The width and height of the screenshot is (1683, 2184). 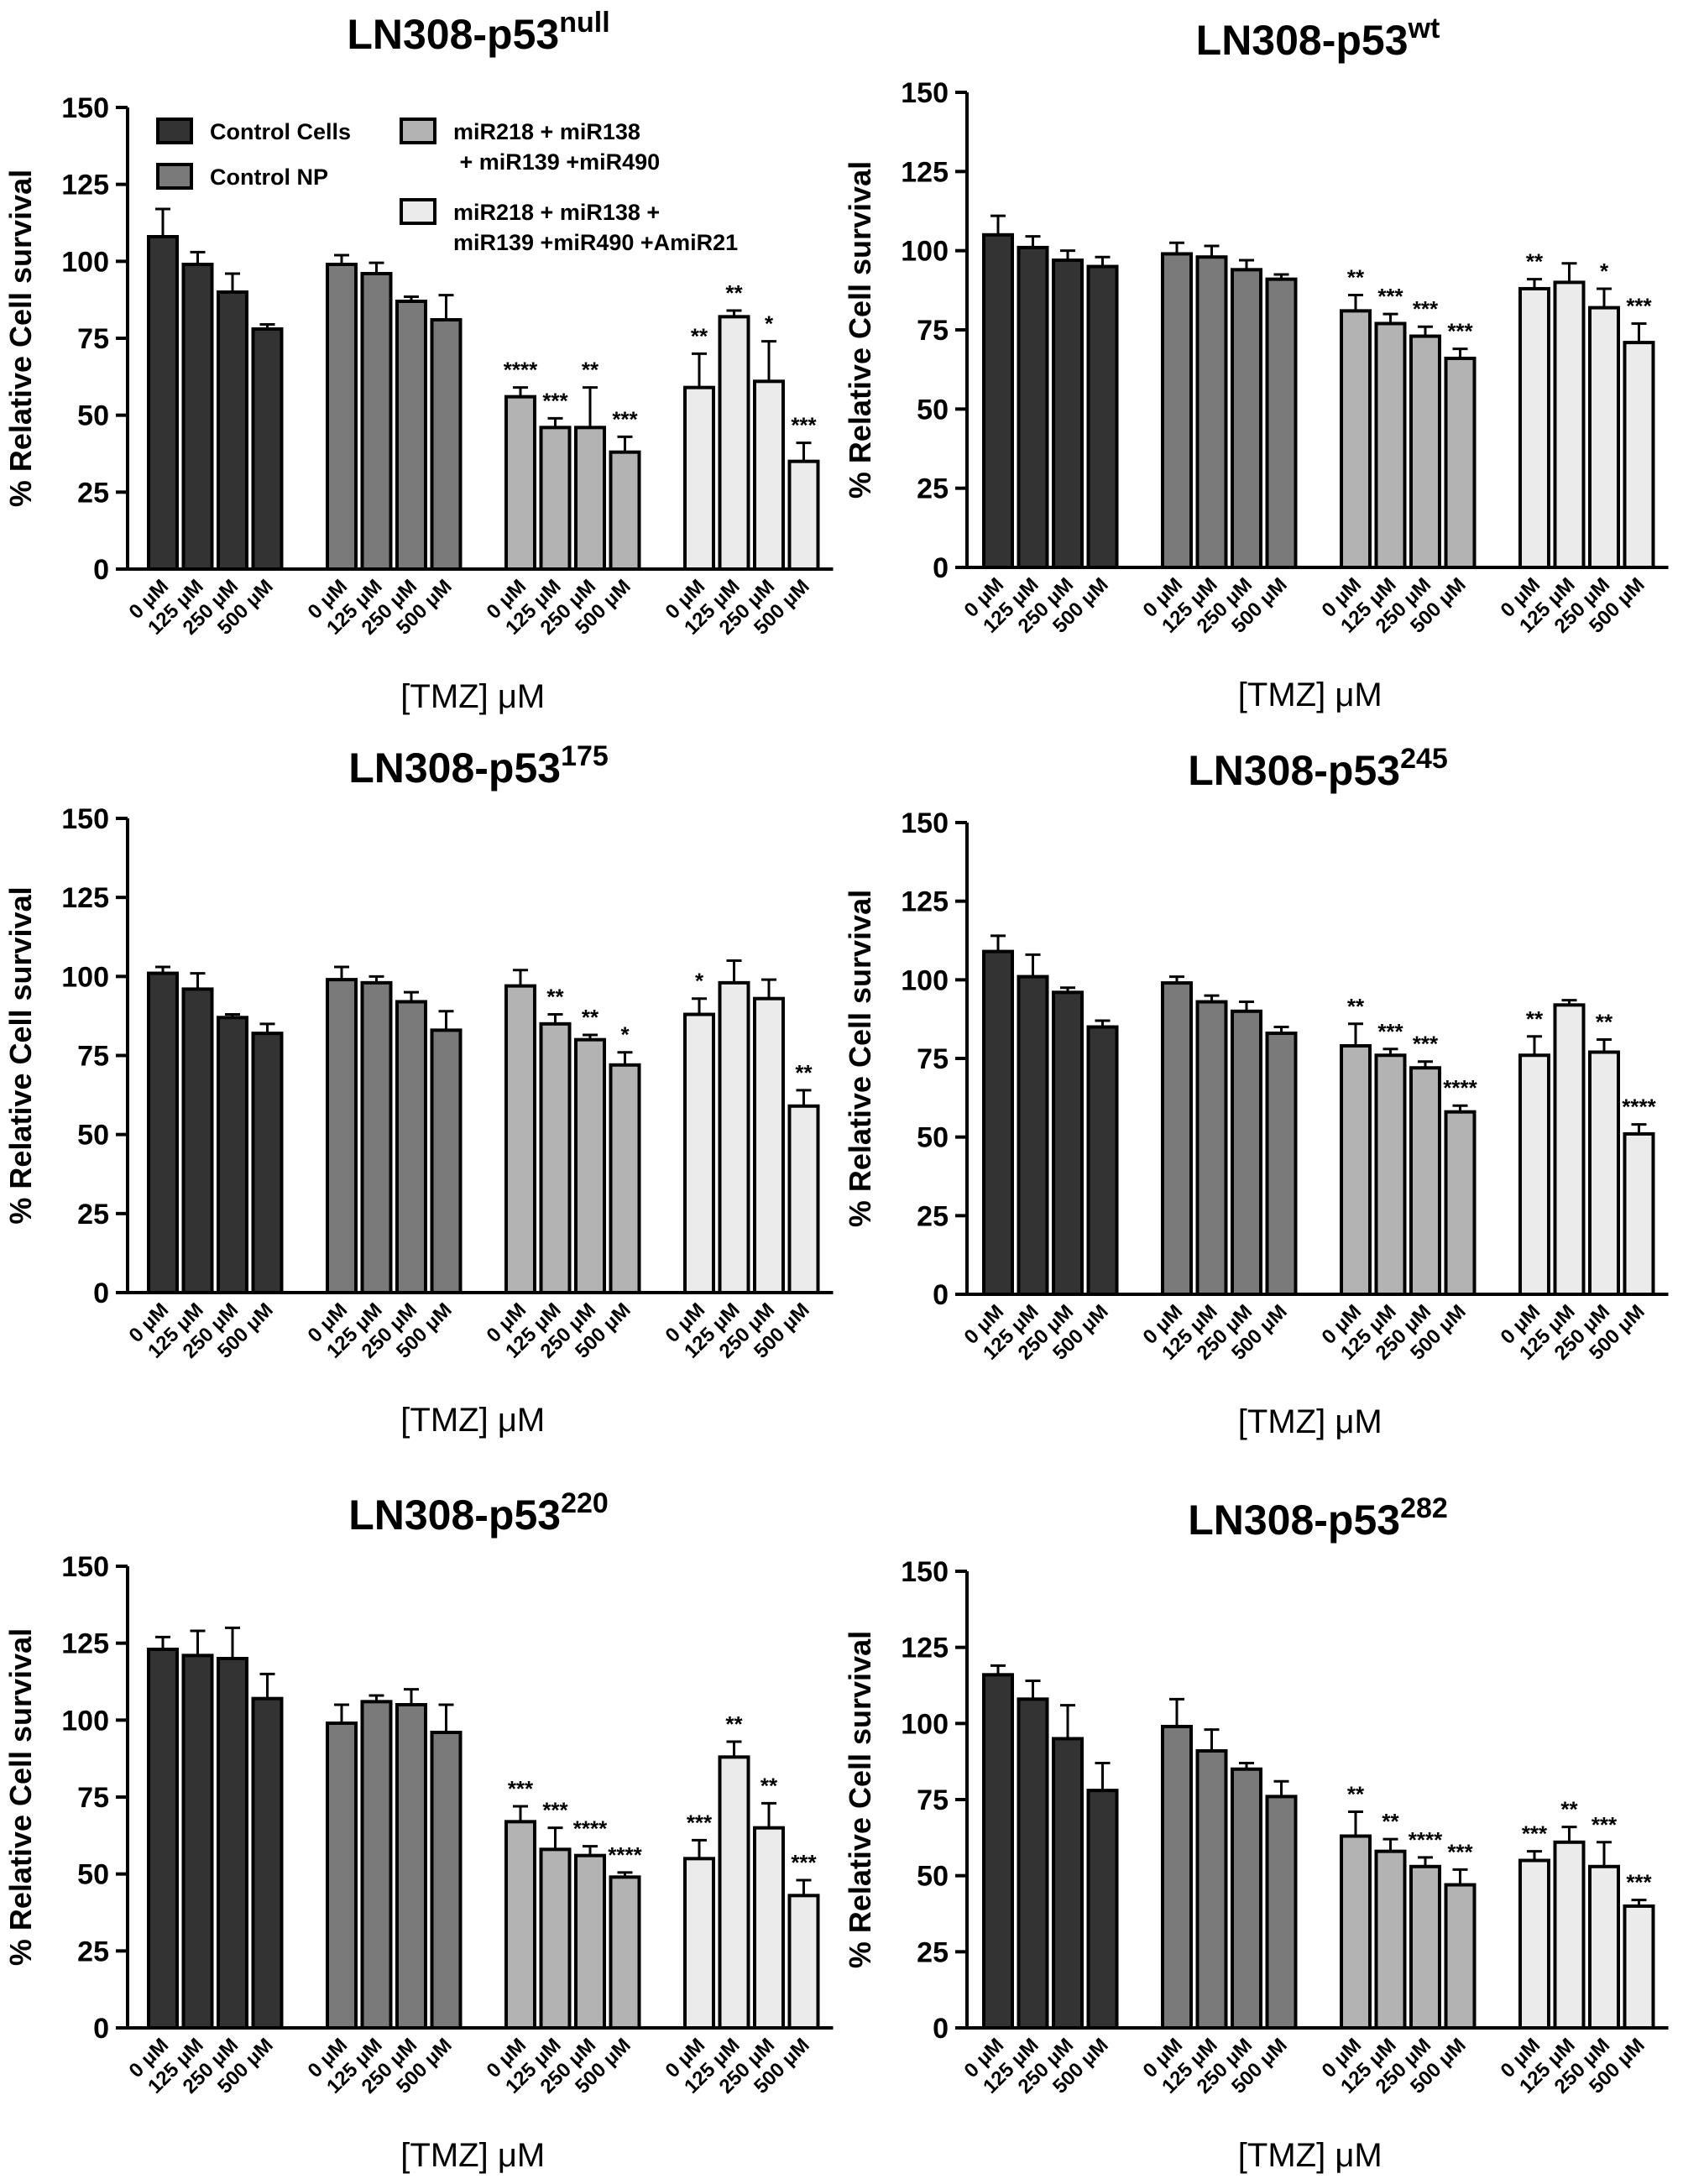 What do you see at coordinates (925, 1649) in the screenshot?
I see `y-tick-label: 125` at bounding box center [925, 1649].